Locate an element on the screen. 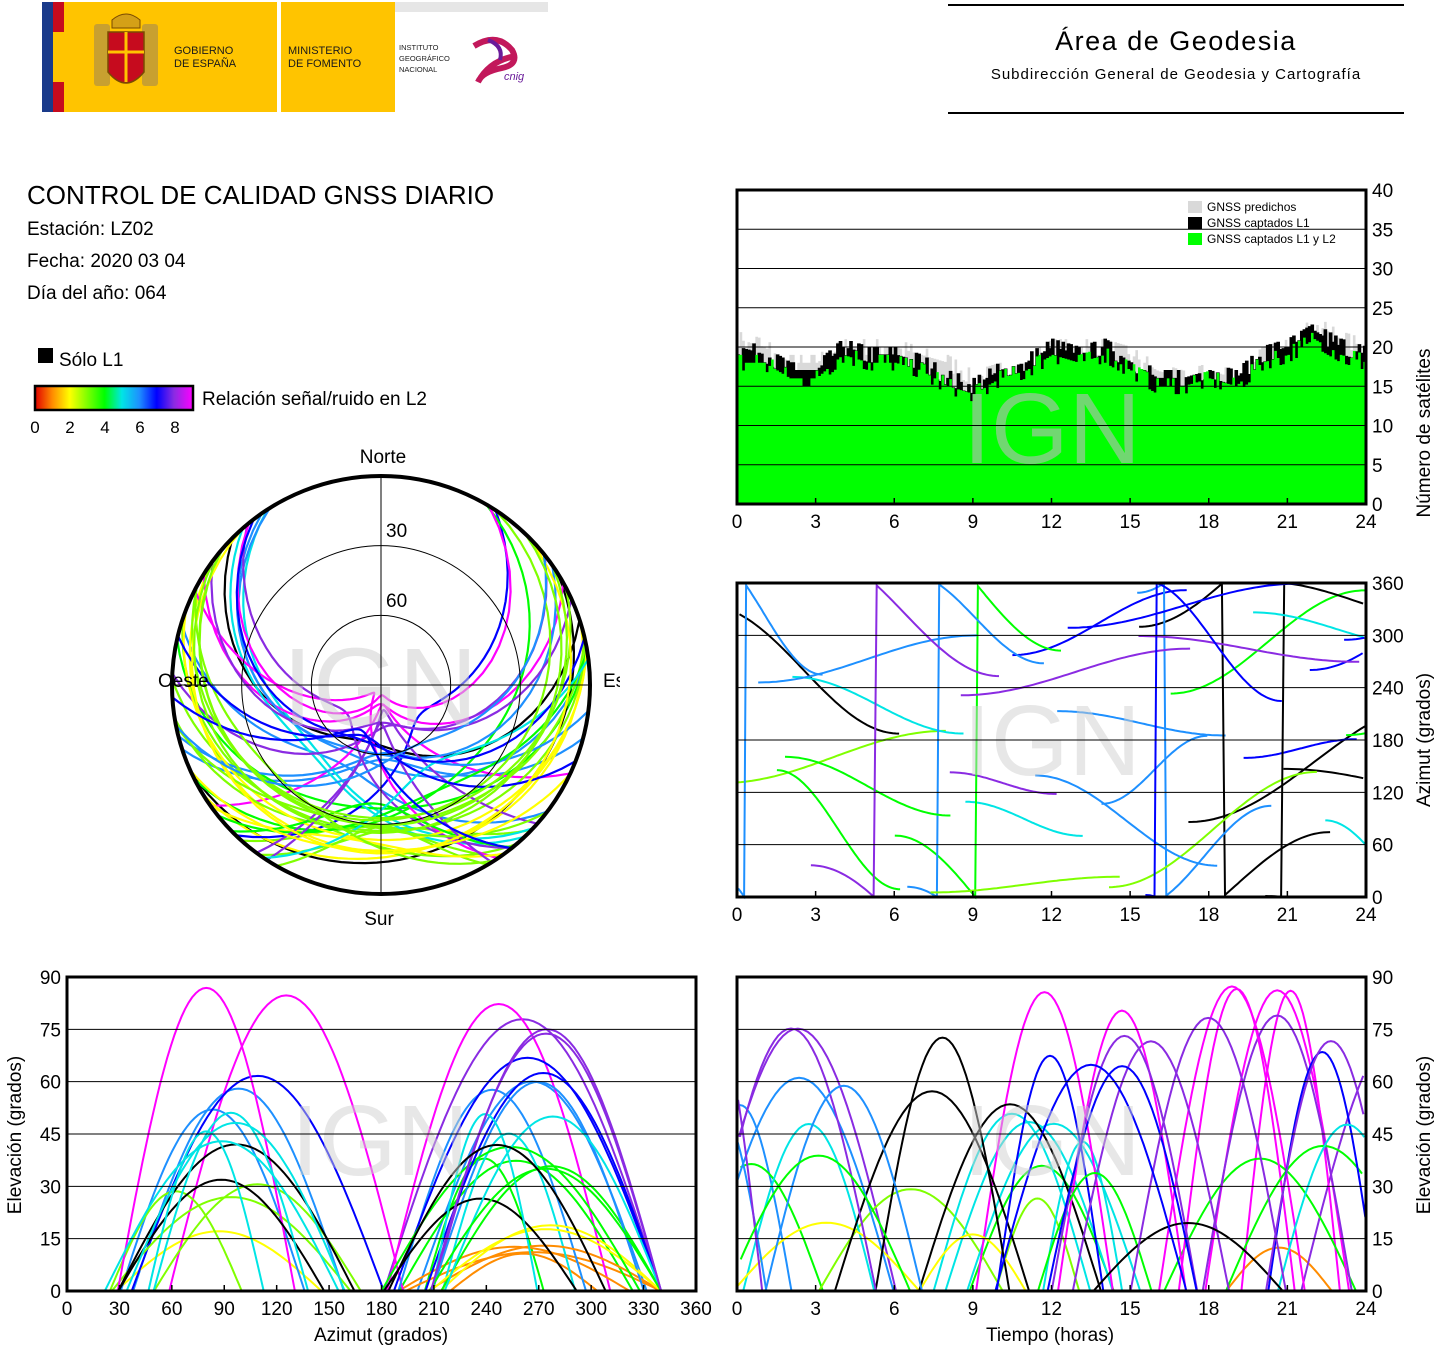 The height and width of the screenshot is (1350, 1445). ign-line-3: NACIONAL is located at coordinates (418, 69).